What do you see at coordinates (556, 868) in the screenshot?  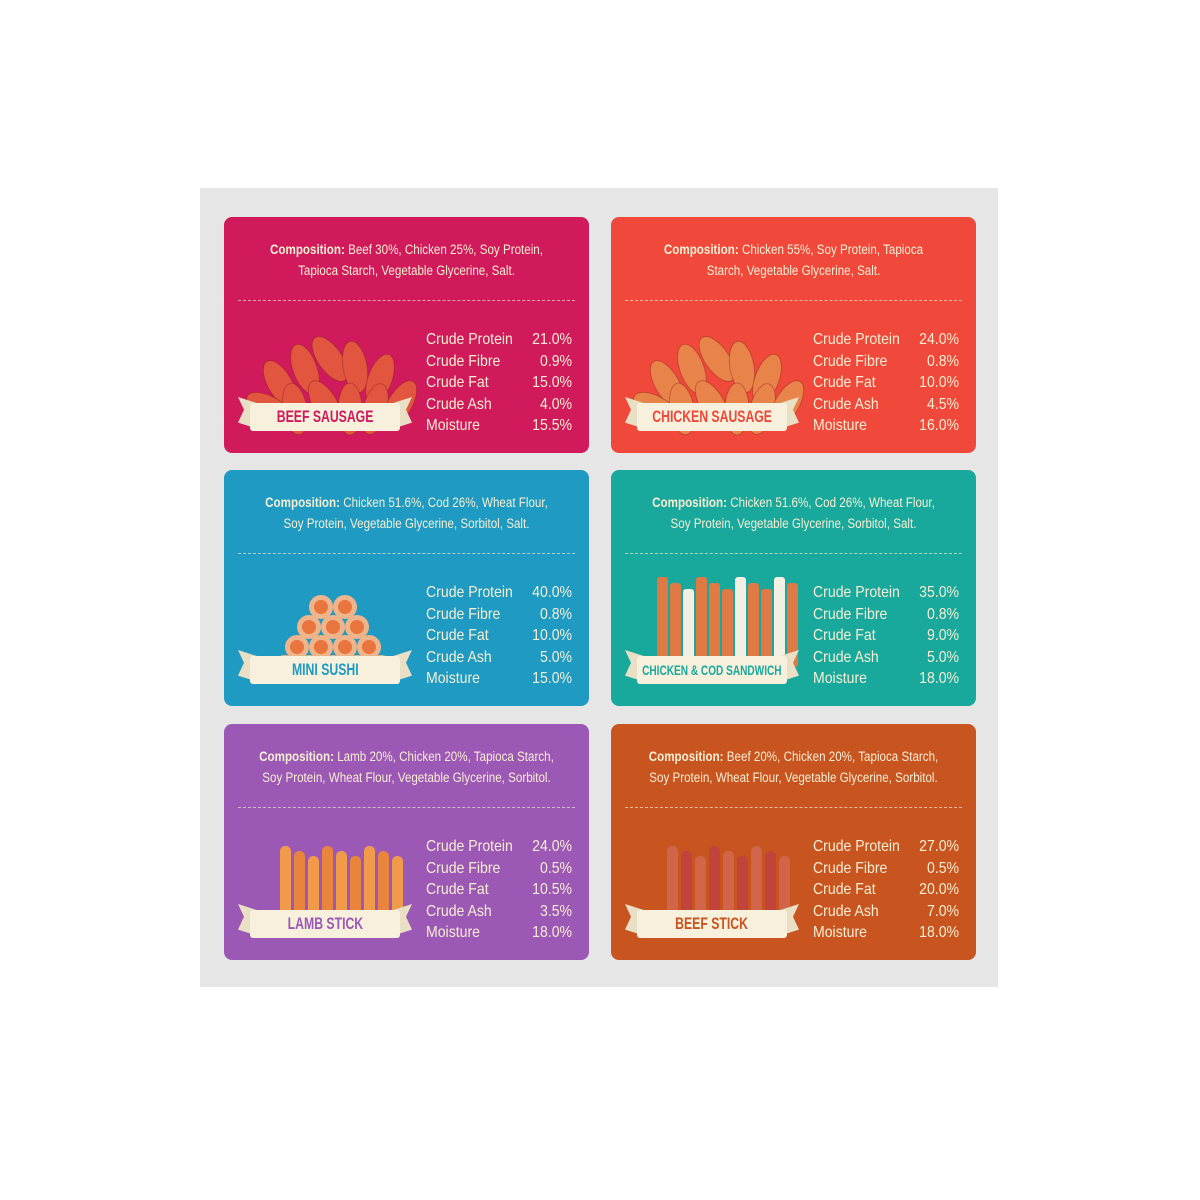 I see `nutrient-value: 0.5%` at bounding box center [556, 868].